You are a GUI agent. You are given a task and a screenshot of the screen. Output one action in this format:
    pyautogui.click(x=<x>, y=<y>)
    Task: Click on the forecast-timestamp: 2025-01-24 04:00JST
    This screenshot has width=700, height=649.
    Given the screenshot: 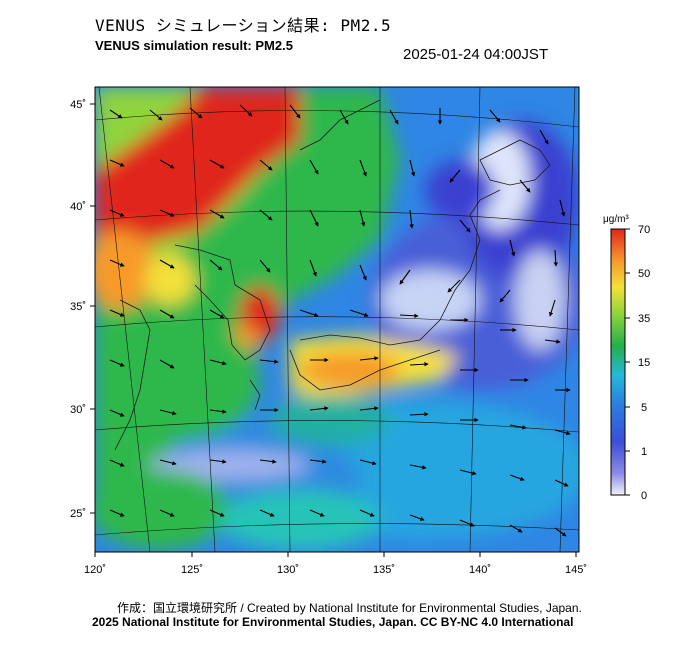 What is the action you would take?
    pyautogui.click(x=476, y=54)
    